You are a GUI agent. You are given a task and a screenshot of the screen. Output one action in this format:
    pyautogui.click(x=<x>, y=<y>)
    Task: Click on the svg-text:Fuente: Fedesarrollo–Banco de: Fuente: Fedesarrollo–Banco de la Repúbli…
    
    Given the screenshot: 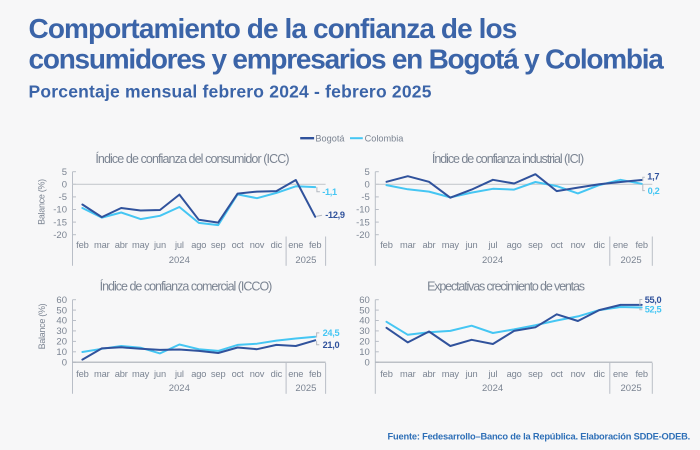 What is the action you would take?
    pyautogui.click(x=539, y=437)
    